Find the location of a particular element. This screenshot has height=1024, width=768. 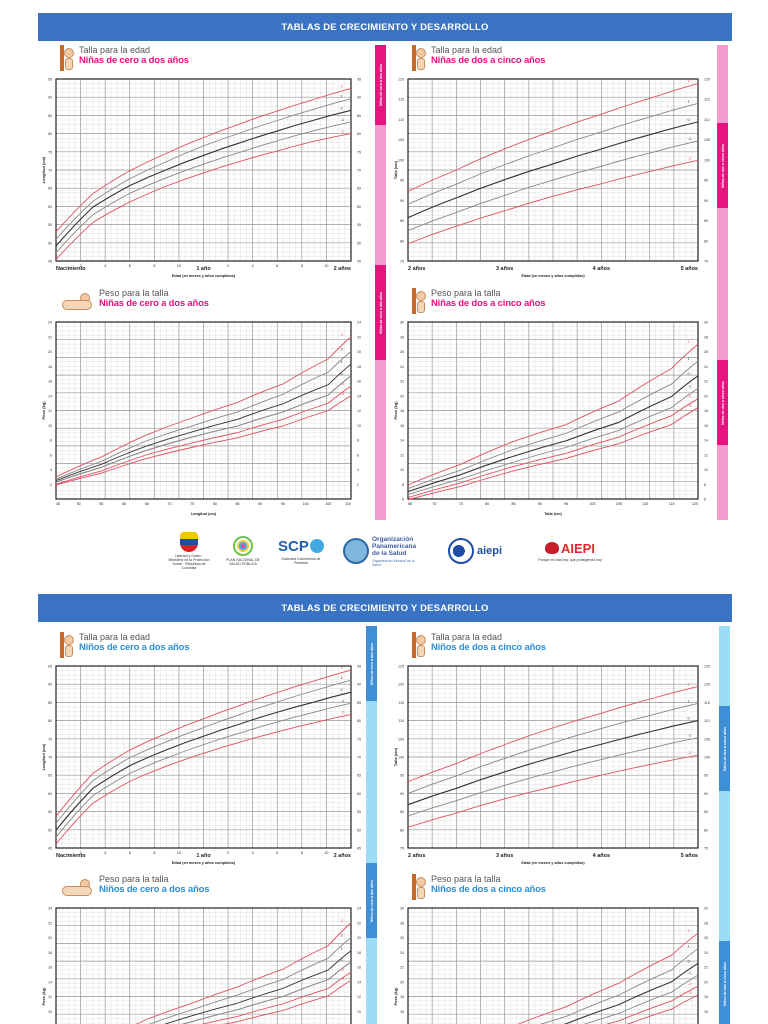

side-tab-boys-2-5-weight: Niños de dos a cinco años is located at coordinates (724, 982).